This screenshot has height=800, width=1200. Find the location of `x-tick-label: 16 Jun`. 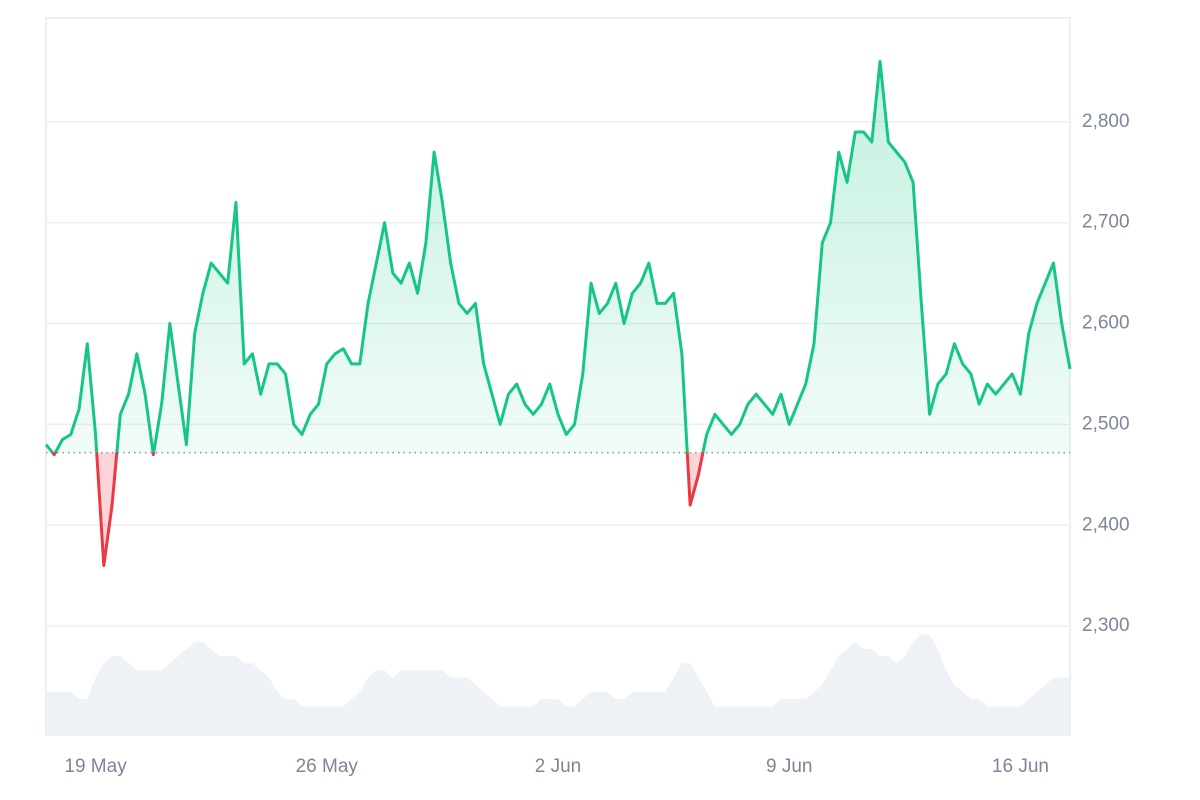

x-tick-label: 16 Jun is located at coordinates (1020, 766).